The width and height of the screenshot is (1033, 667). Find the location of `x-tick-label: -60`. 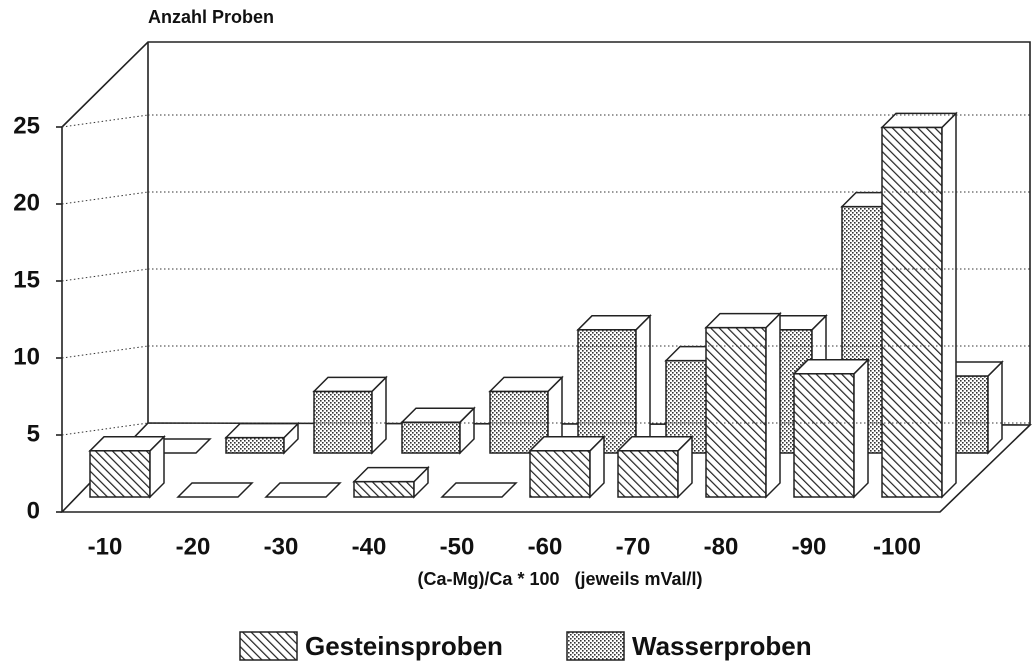

x-tick-label: -60 is located at coordinates (545, 546).